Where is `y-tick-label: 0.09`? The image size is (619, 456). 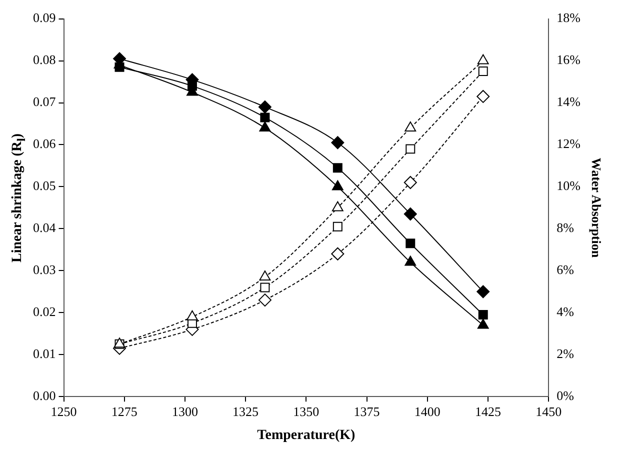
y-tick-label: 0.09 is located at coordinates (44, 18).